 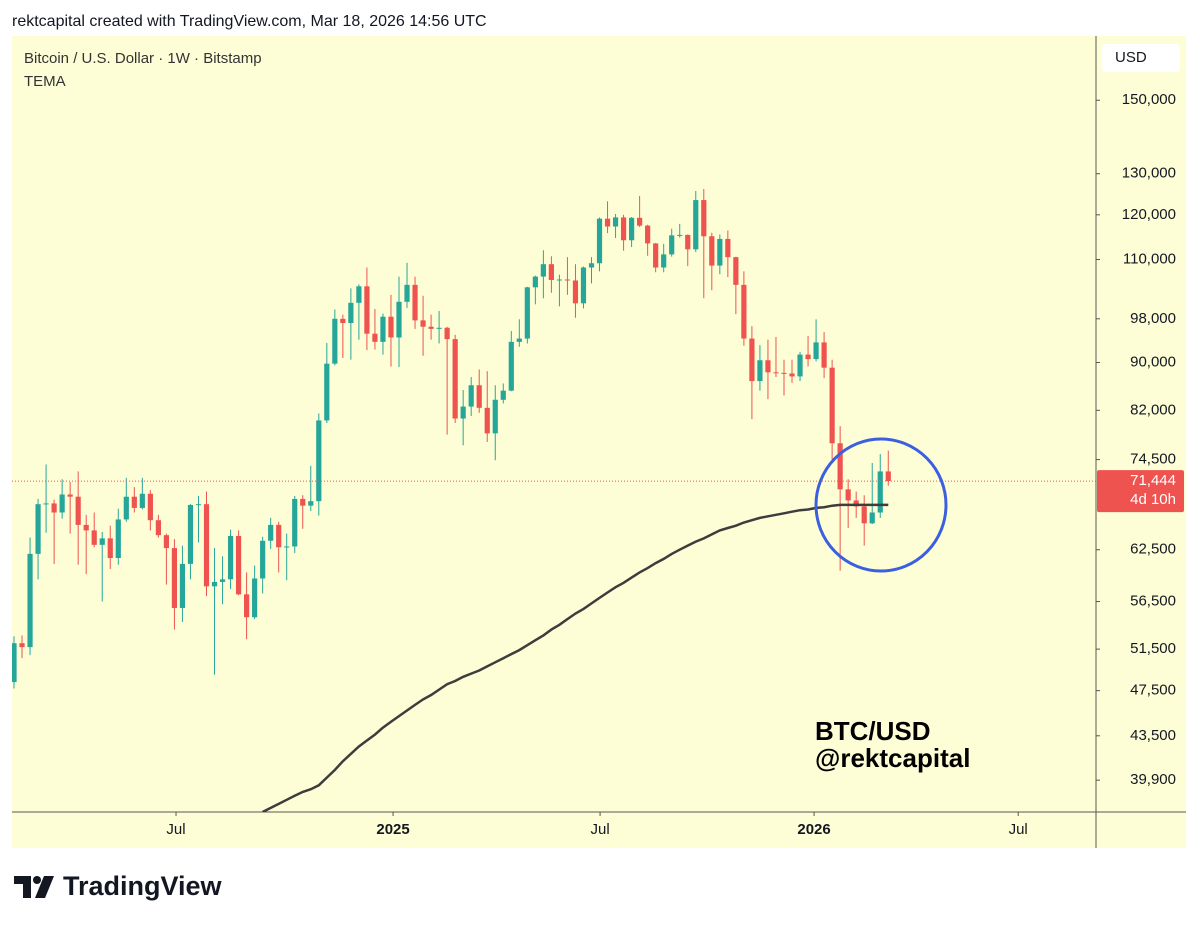 I want to click on y-tick-label: 150,000, so click(x=1149, y=99).